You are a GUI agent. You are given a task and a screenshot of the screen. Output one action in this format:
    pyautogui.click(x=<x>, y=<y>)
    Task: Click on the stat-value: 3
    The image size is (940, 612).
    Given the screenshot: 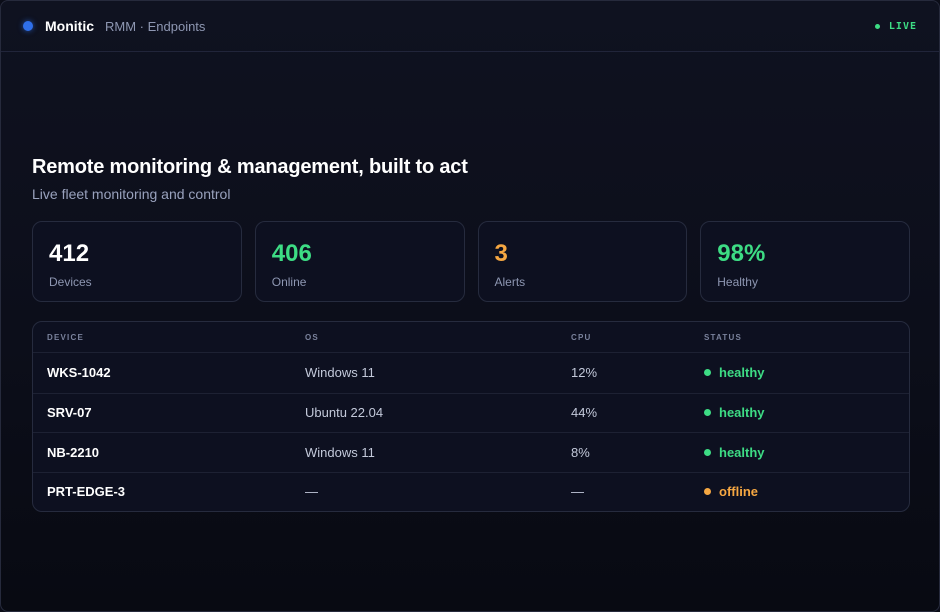 What is the action you would take?
    pyautogui.click(x=501, y=253)
    